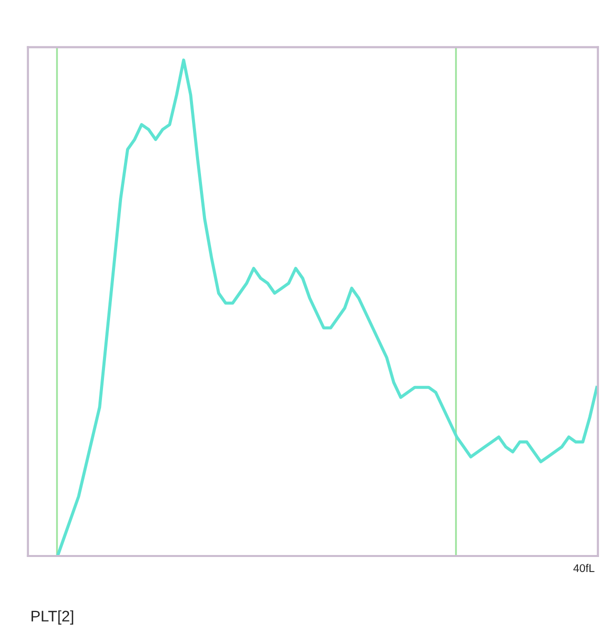 The width and height of the screenshot is (607, 638). I want to click on text: 40fL, so click(583, 568).